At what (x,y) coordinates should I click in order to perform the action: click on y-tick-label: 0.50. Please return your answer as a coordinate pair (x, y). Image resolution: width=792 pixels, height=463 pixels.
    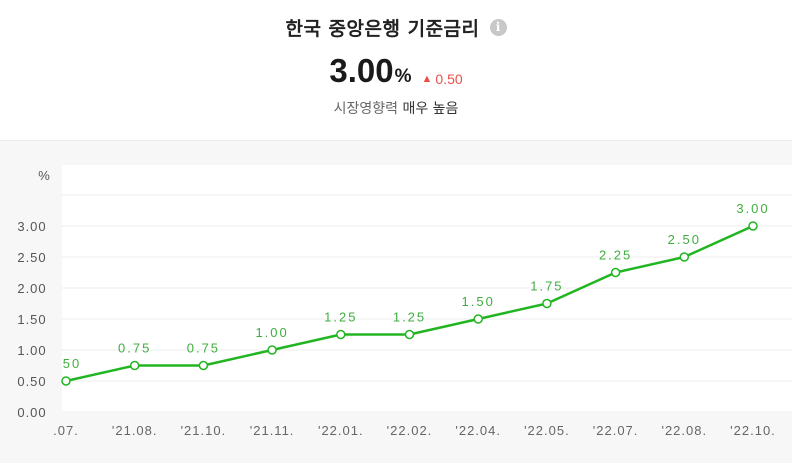
    Looking at the image, I should click on (31, 381).